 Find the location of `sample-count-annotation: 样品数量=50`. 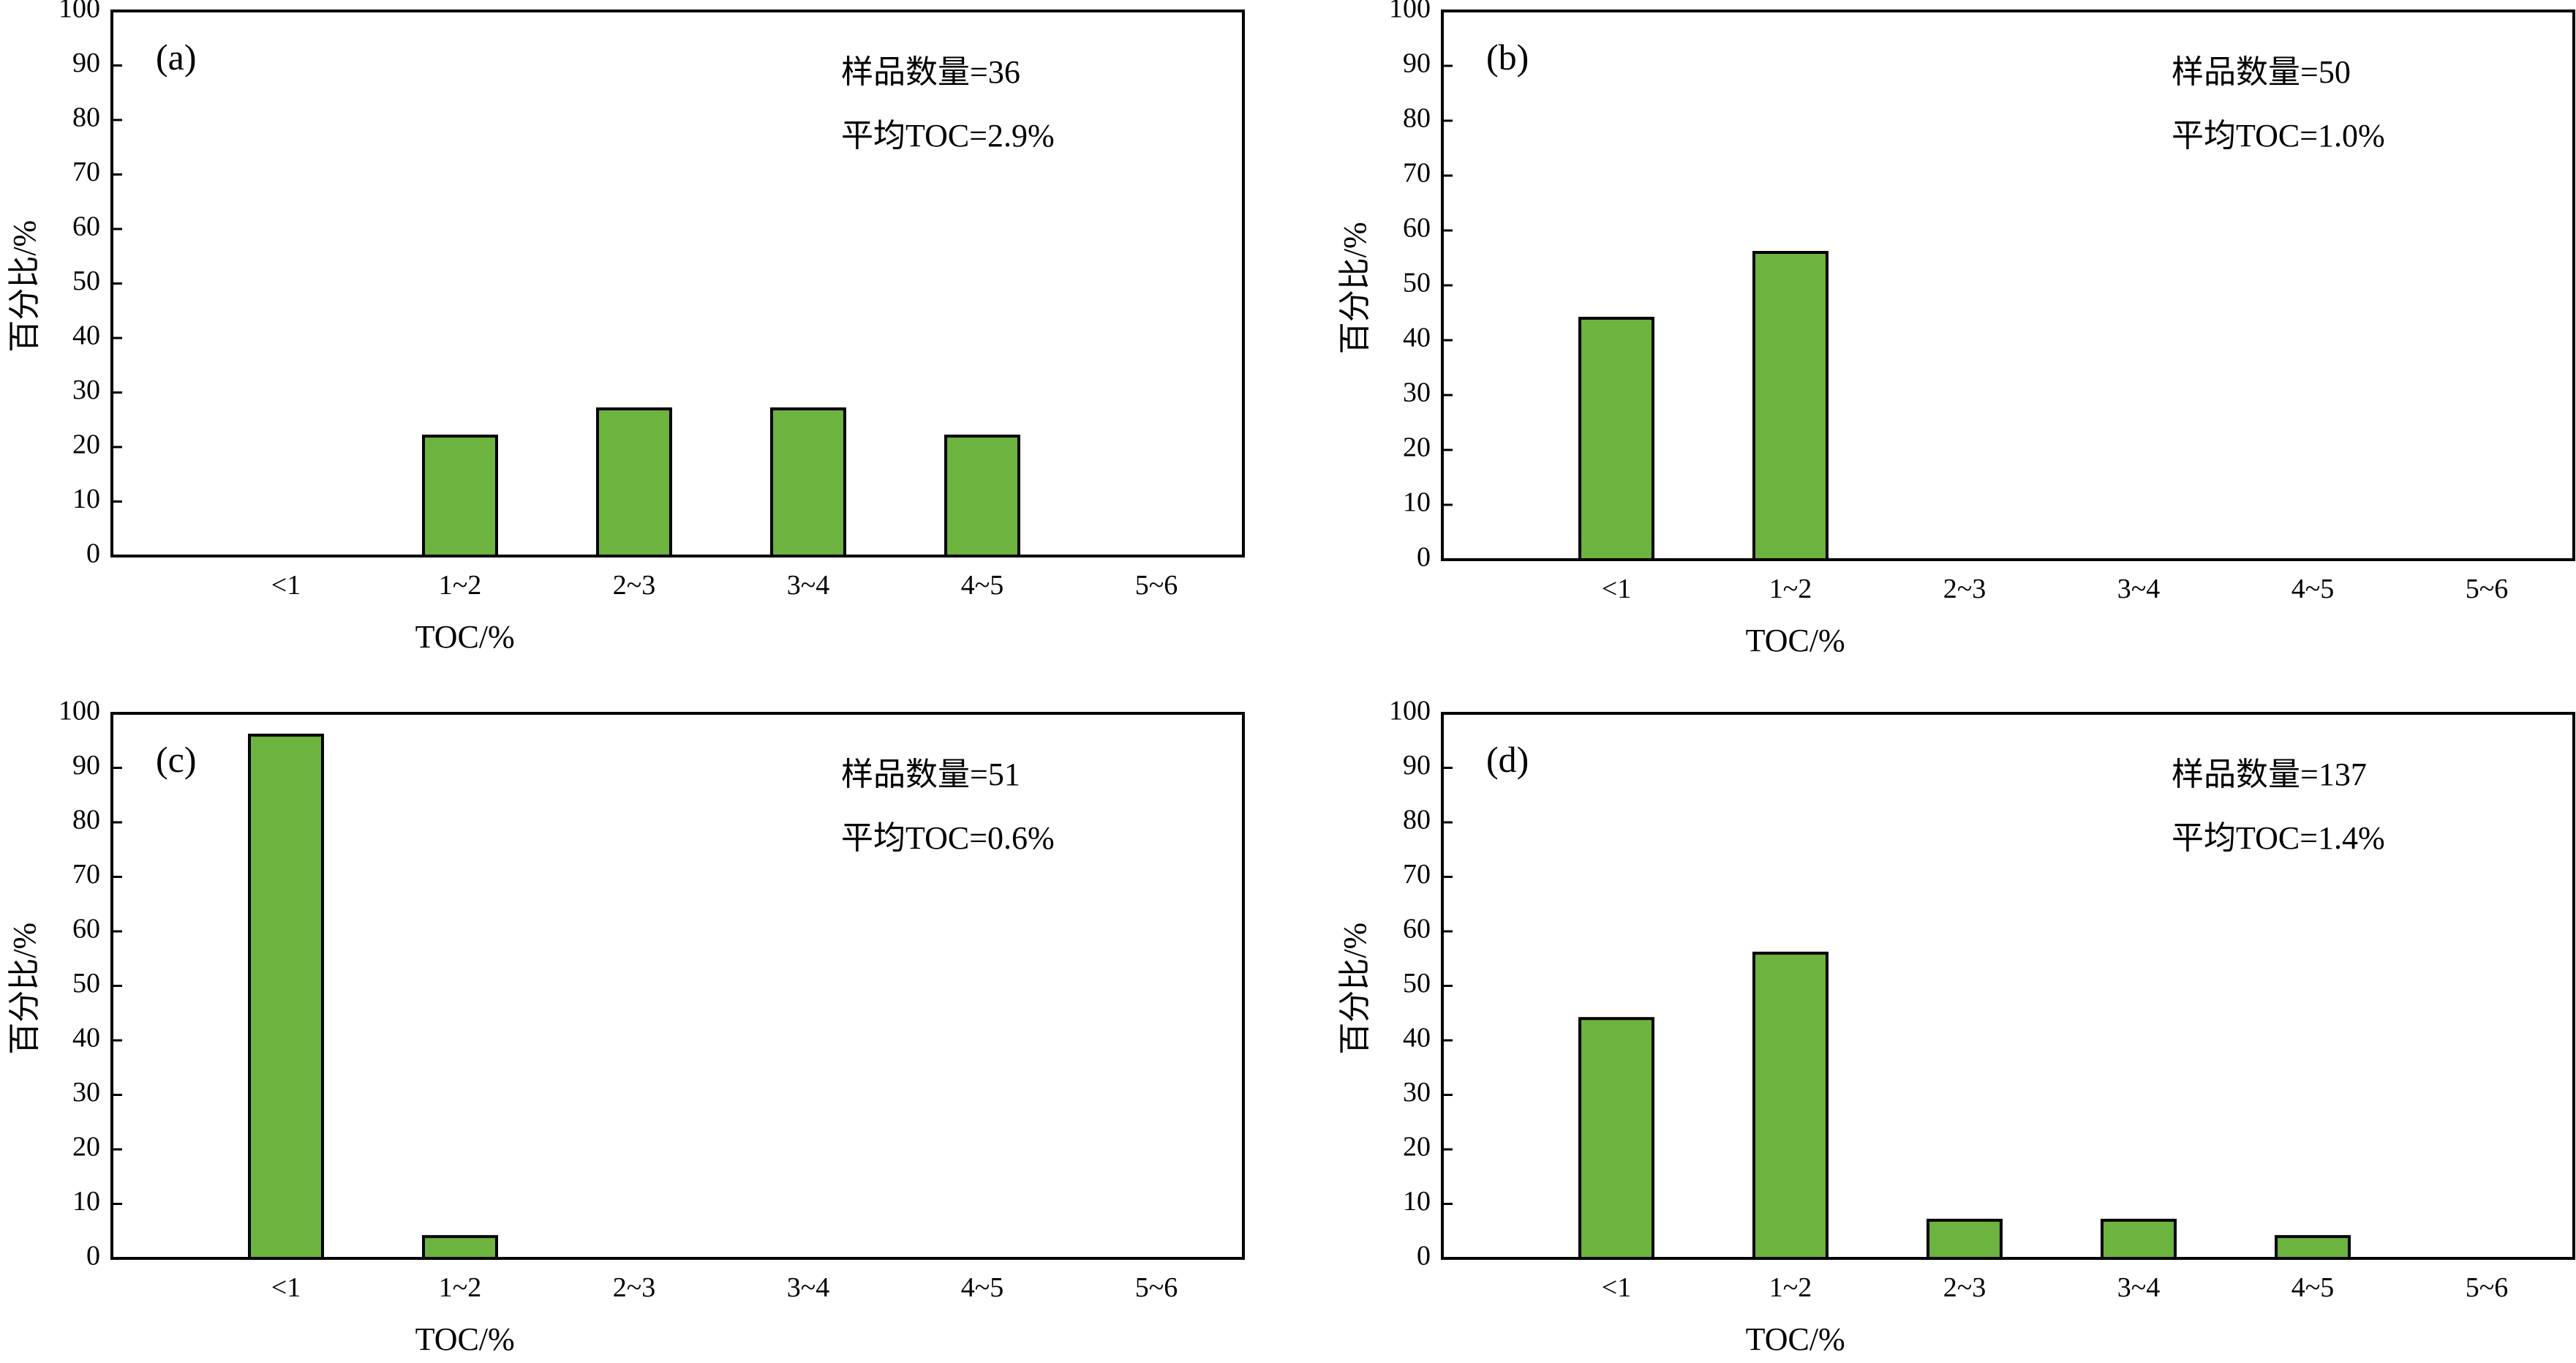

sample-count-annotation: 样品数量=50 is located at coordinates (2261, 72).